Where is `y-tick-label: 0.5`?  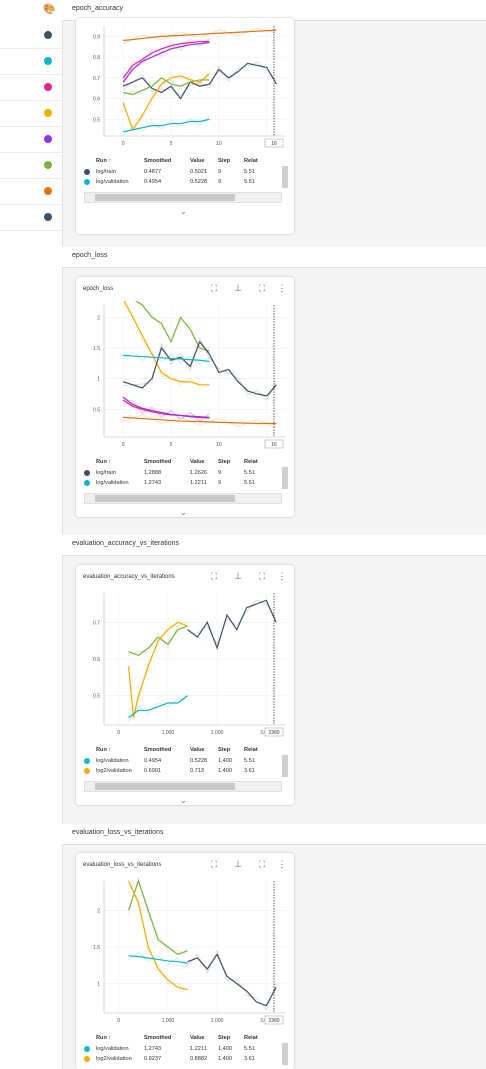
y-tick-label: 0.5 is located at coordinates (96, 120).